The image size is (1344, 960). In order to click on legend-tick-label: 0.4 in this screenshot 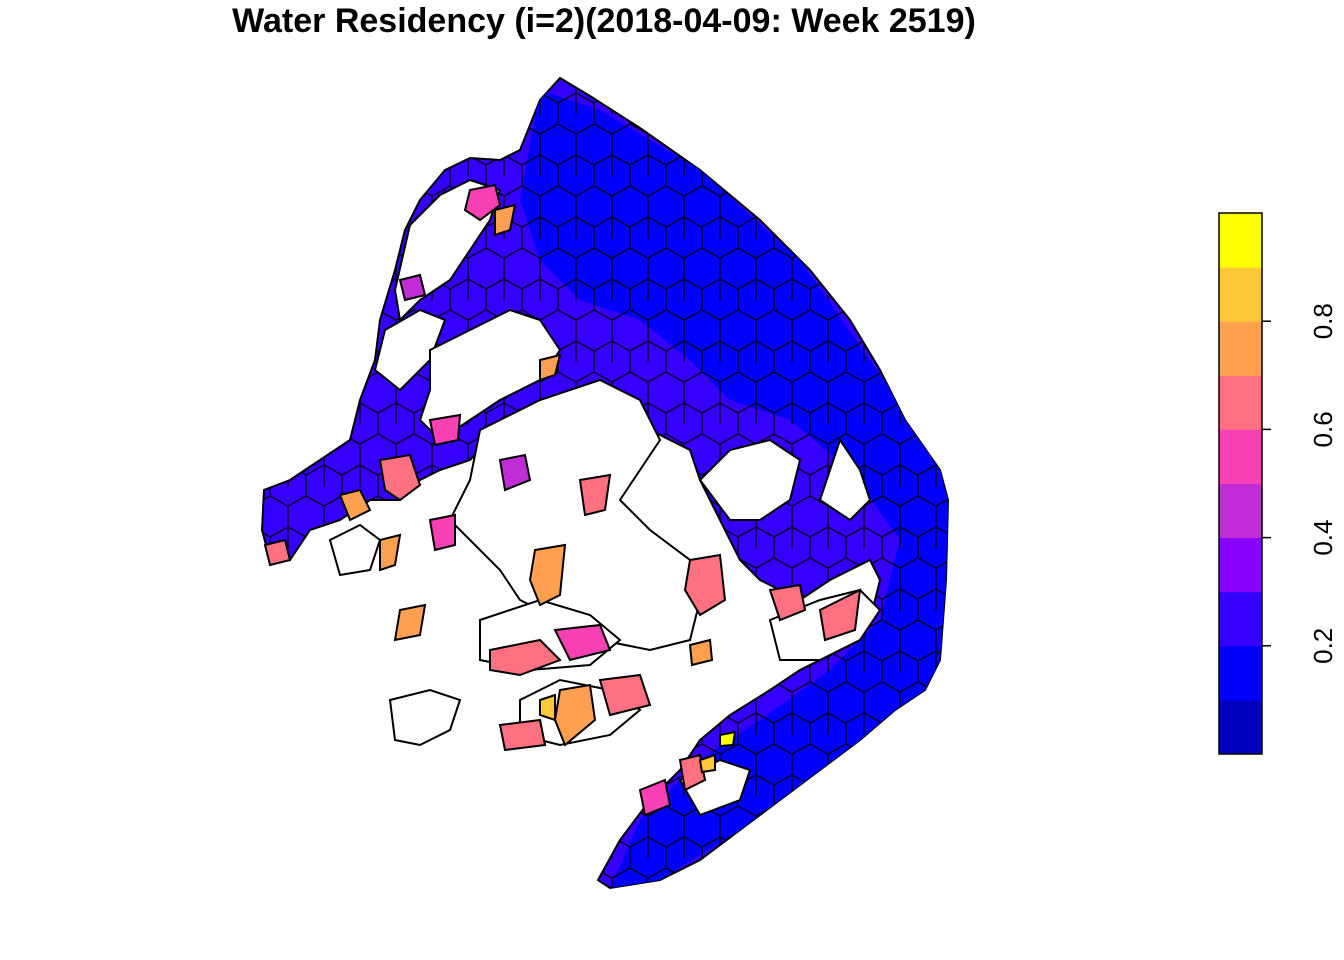, I will do `click(1323, 538)`.